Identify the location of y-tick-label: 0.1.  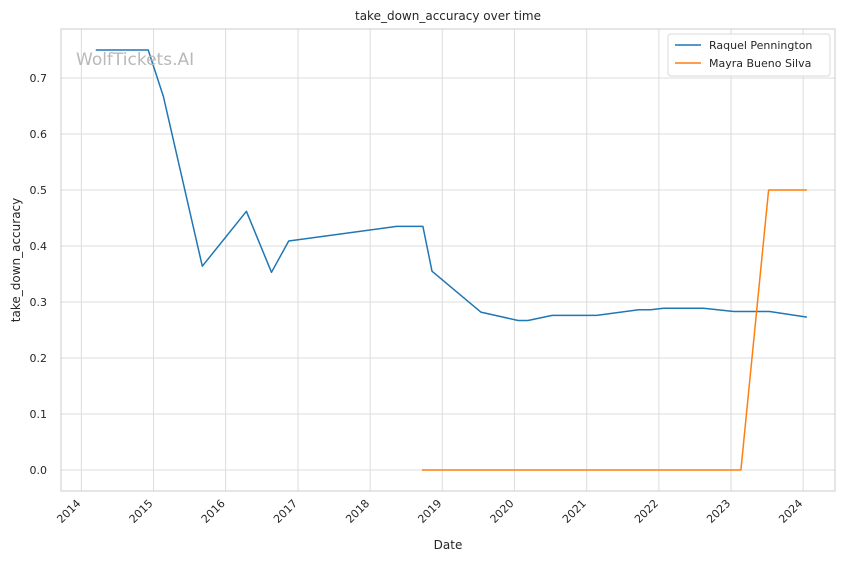
(39, 414).